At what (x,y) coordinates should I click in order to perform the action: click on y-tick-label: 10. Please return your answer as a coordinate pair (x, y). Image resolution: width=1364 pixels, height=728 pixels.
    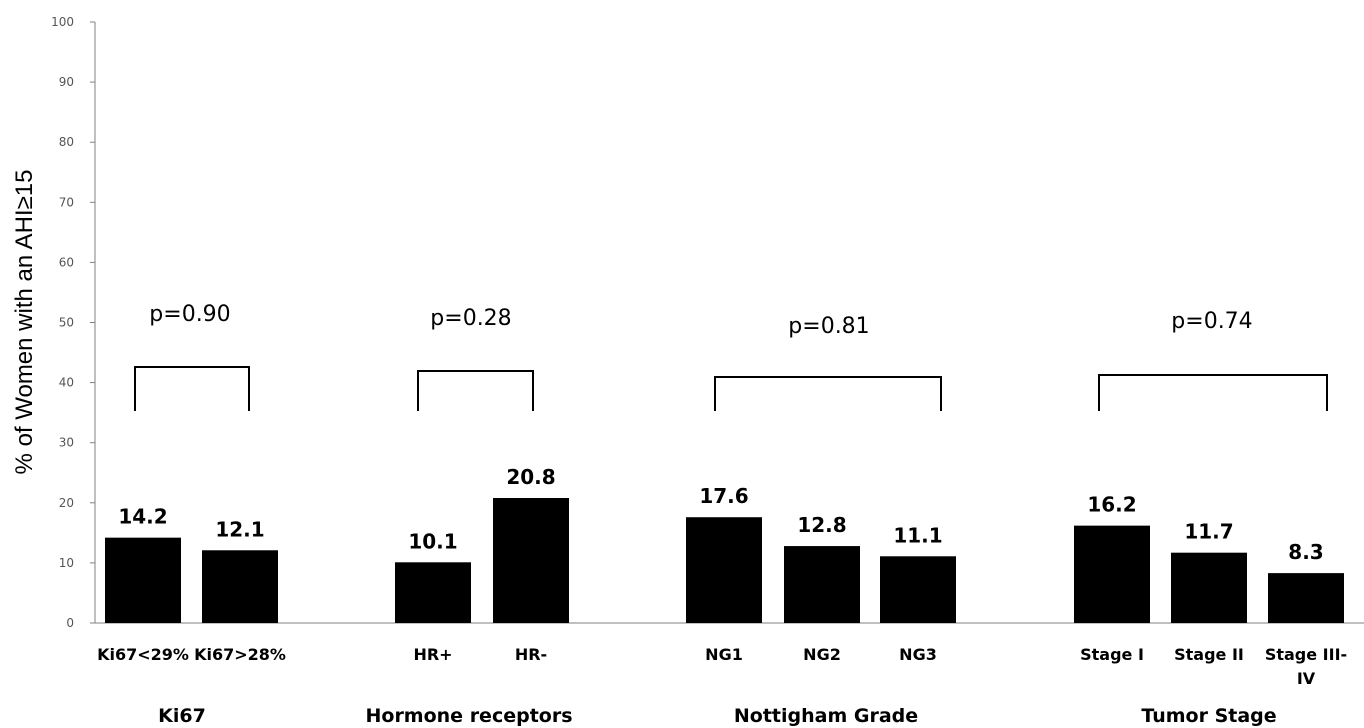
    Looking at the image, I should click on (66, 563).